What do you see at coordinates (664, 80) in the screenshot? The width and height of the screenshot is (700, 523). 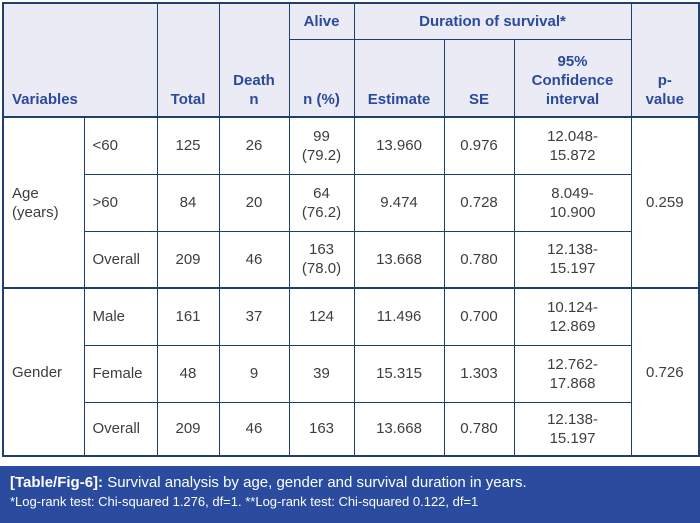 I see `header-p-line1: p-` at bounding box center [664, 80].